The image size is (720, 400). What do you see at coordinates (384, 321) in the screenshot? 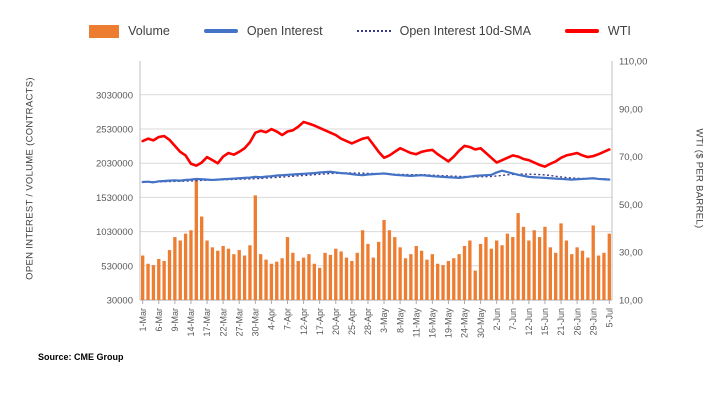
I see `svg-text: 3-May` at bounding box center [384, 321].